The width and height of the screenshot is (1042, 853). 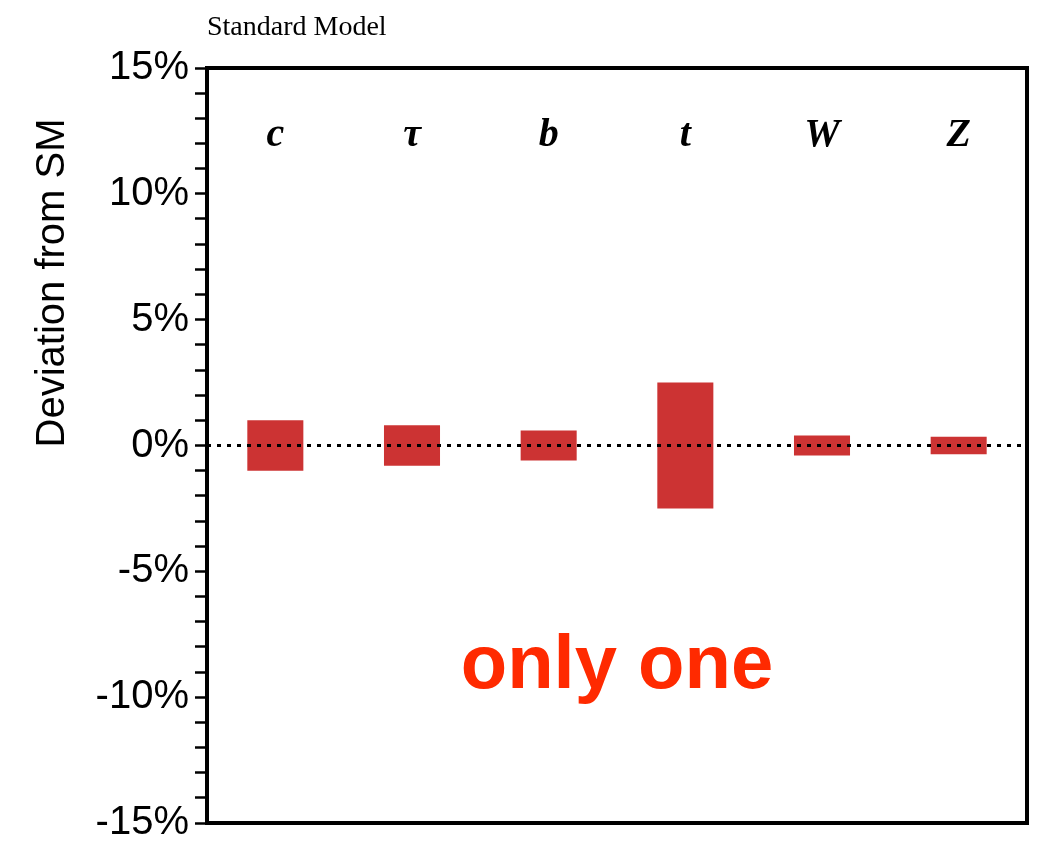 What do you see at coordinates (148, 65) in the screenshot?
I see `y-tick-label: 15%` at bounding box center [148, 65].